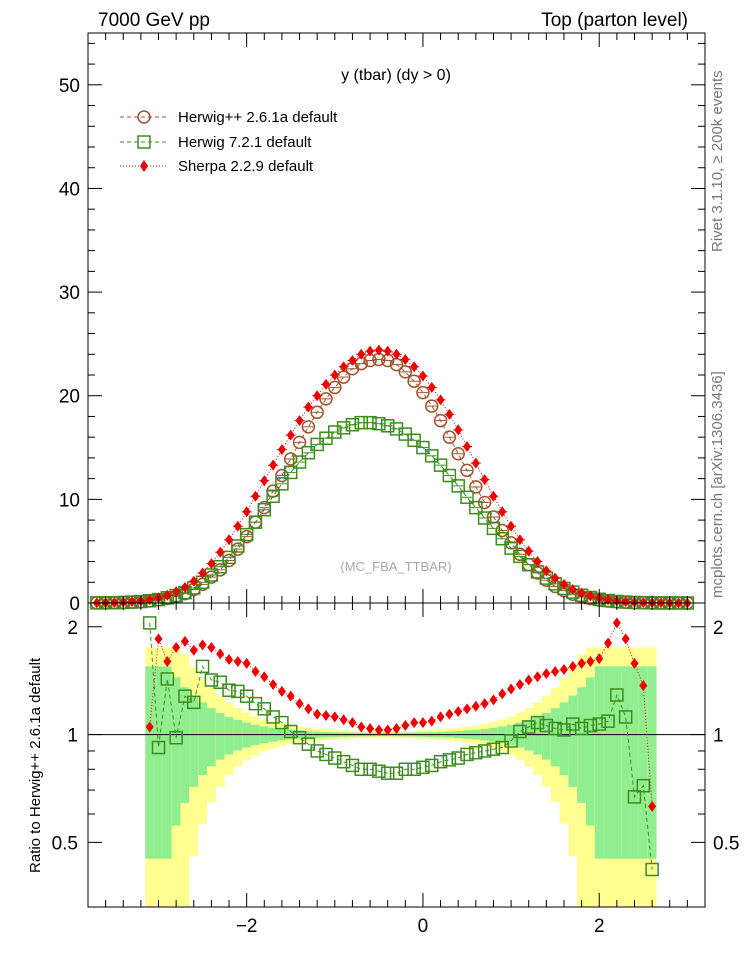 Image resolution: width=746 pixels, height=972 pixels. What do you see at coordinates (154, 20) in the screenshot?
I see `header-left: 7000 GeV pp` at bounding box center [154, 20].